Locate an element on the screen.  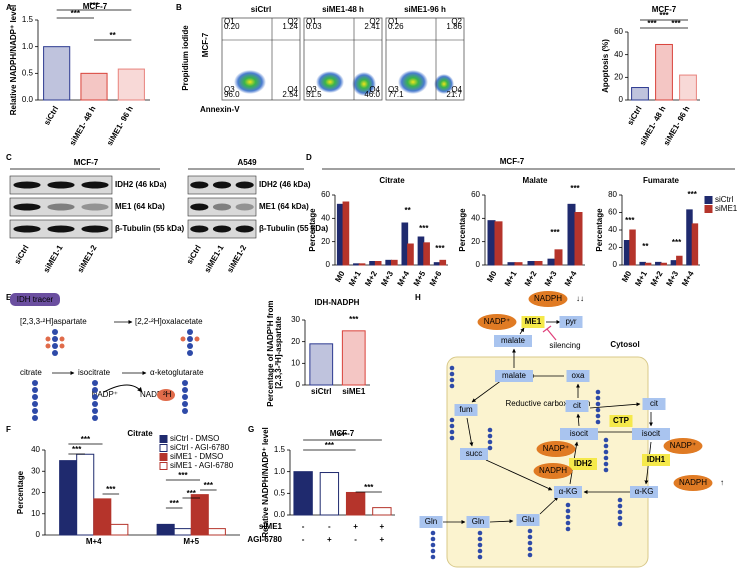
panel-letter: D is located at coordinates (309, 157).